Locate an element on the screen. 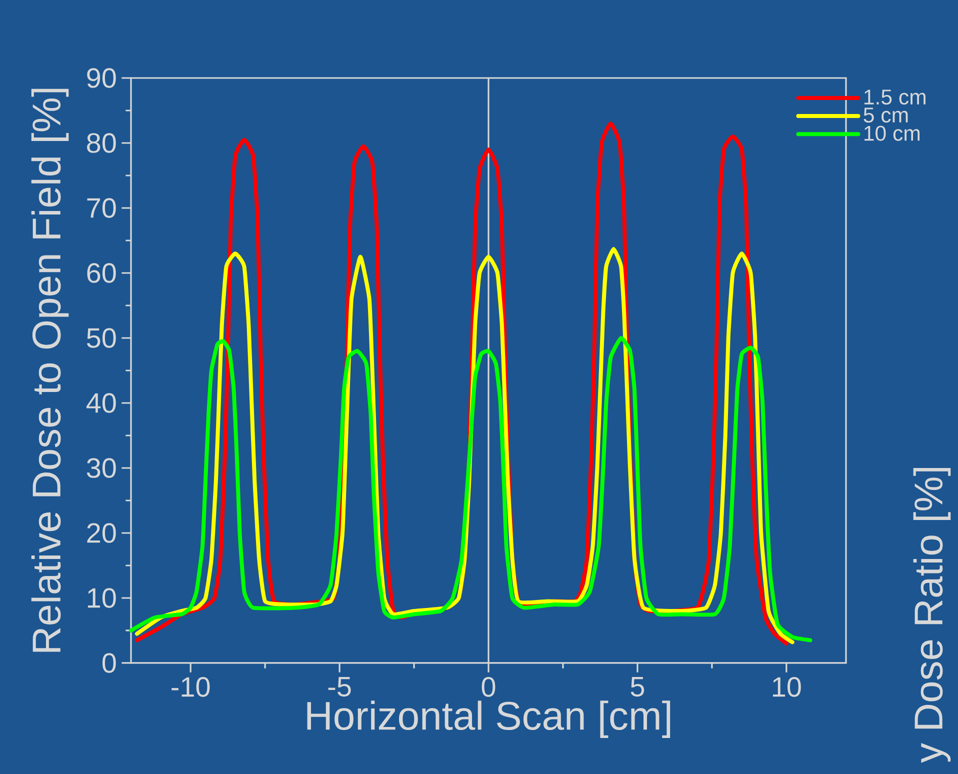  x-tick-label: 5 is located at coordinates (637, 687).